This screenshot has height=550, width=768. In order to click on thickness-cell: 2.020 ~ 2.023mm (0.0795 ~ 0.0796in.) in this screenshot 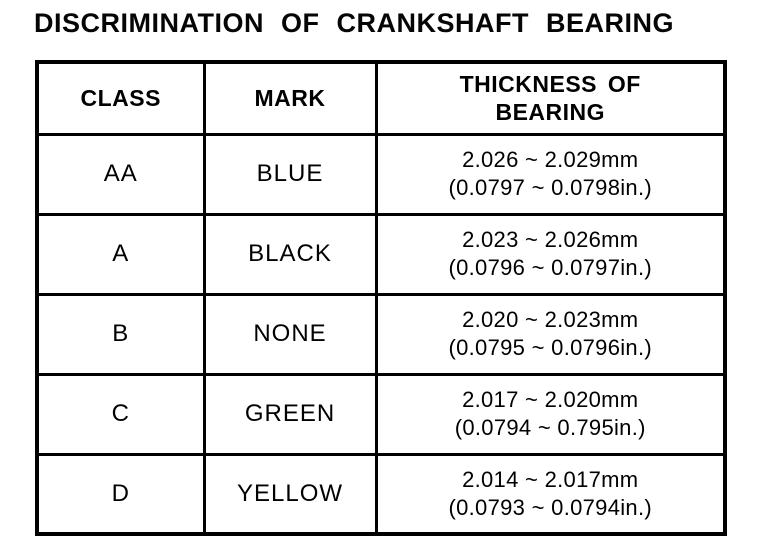, I will do `click(550, 334)`.